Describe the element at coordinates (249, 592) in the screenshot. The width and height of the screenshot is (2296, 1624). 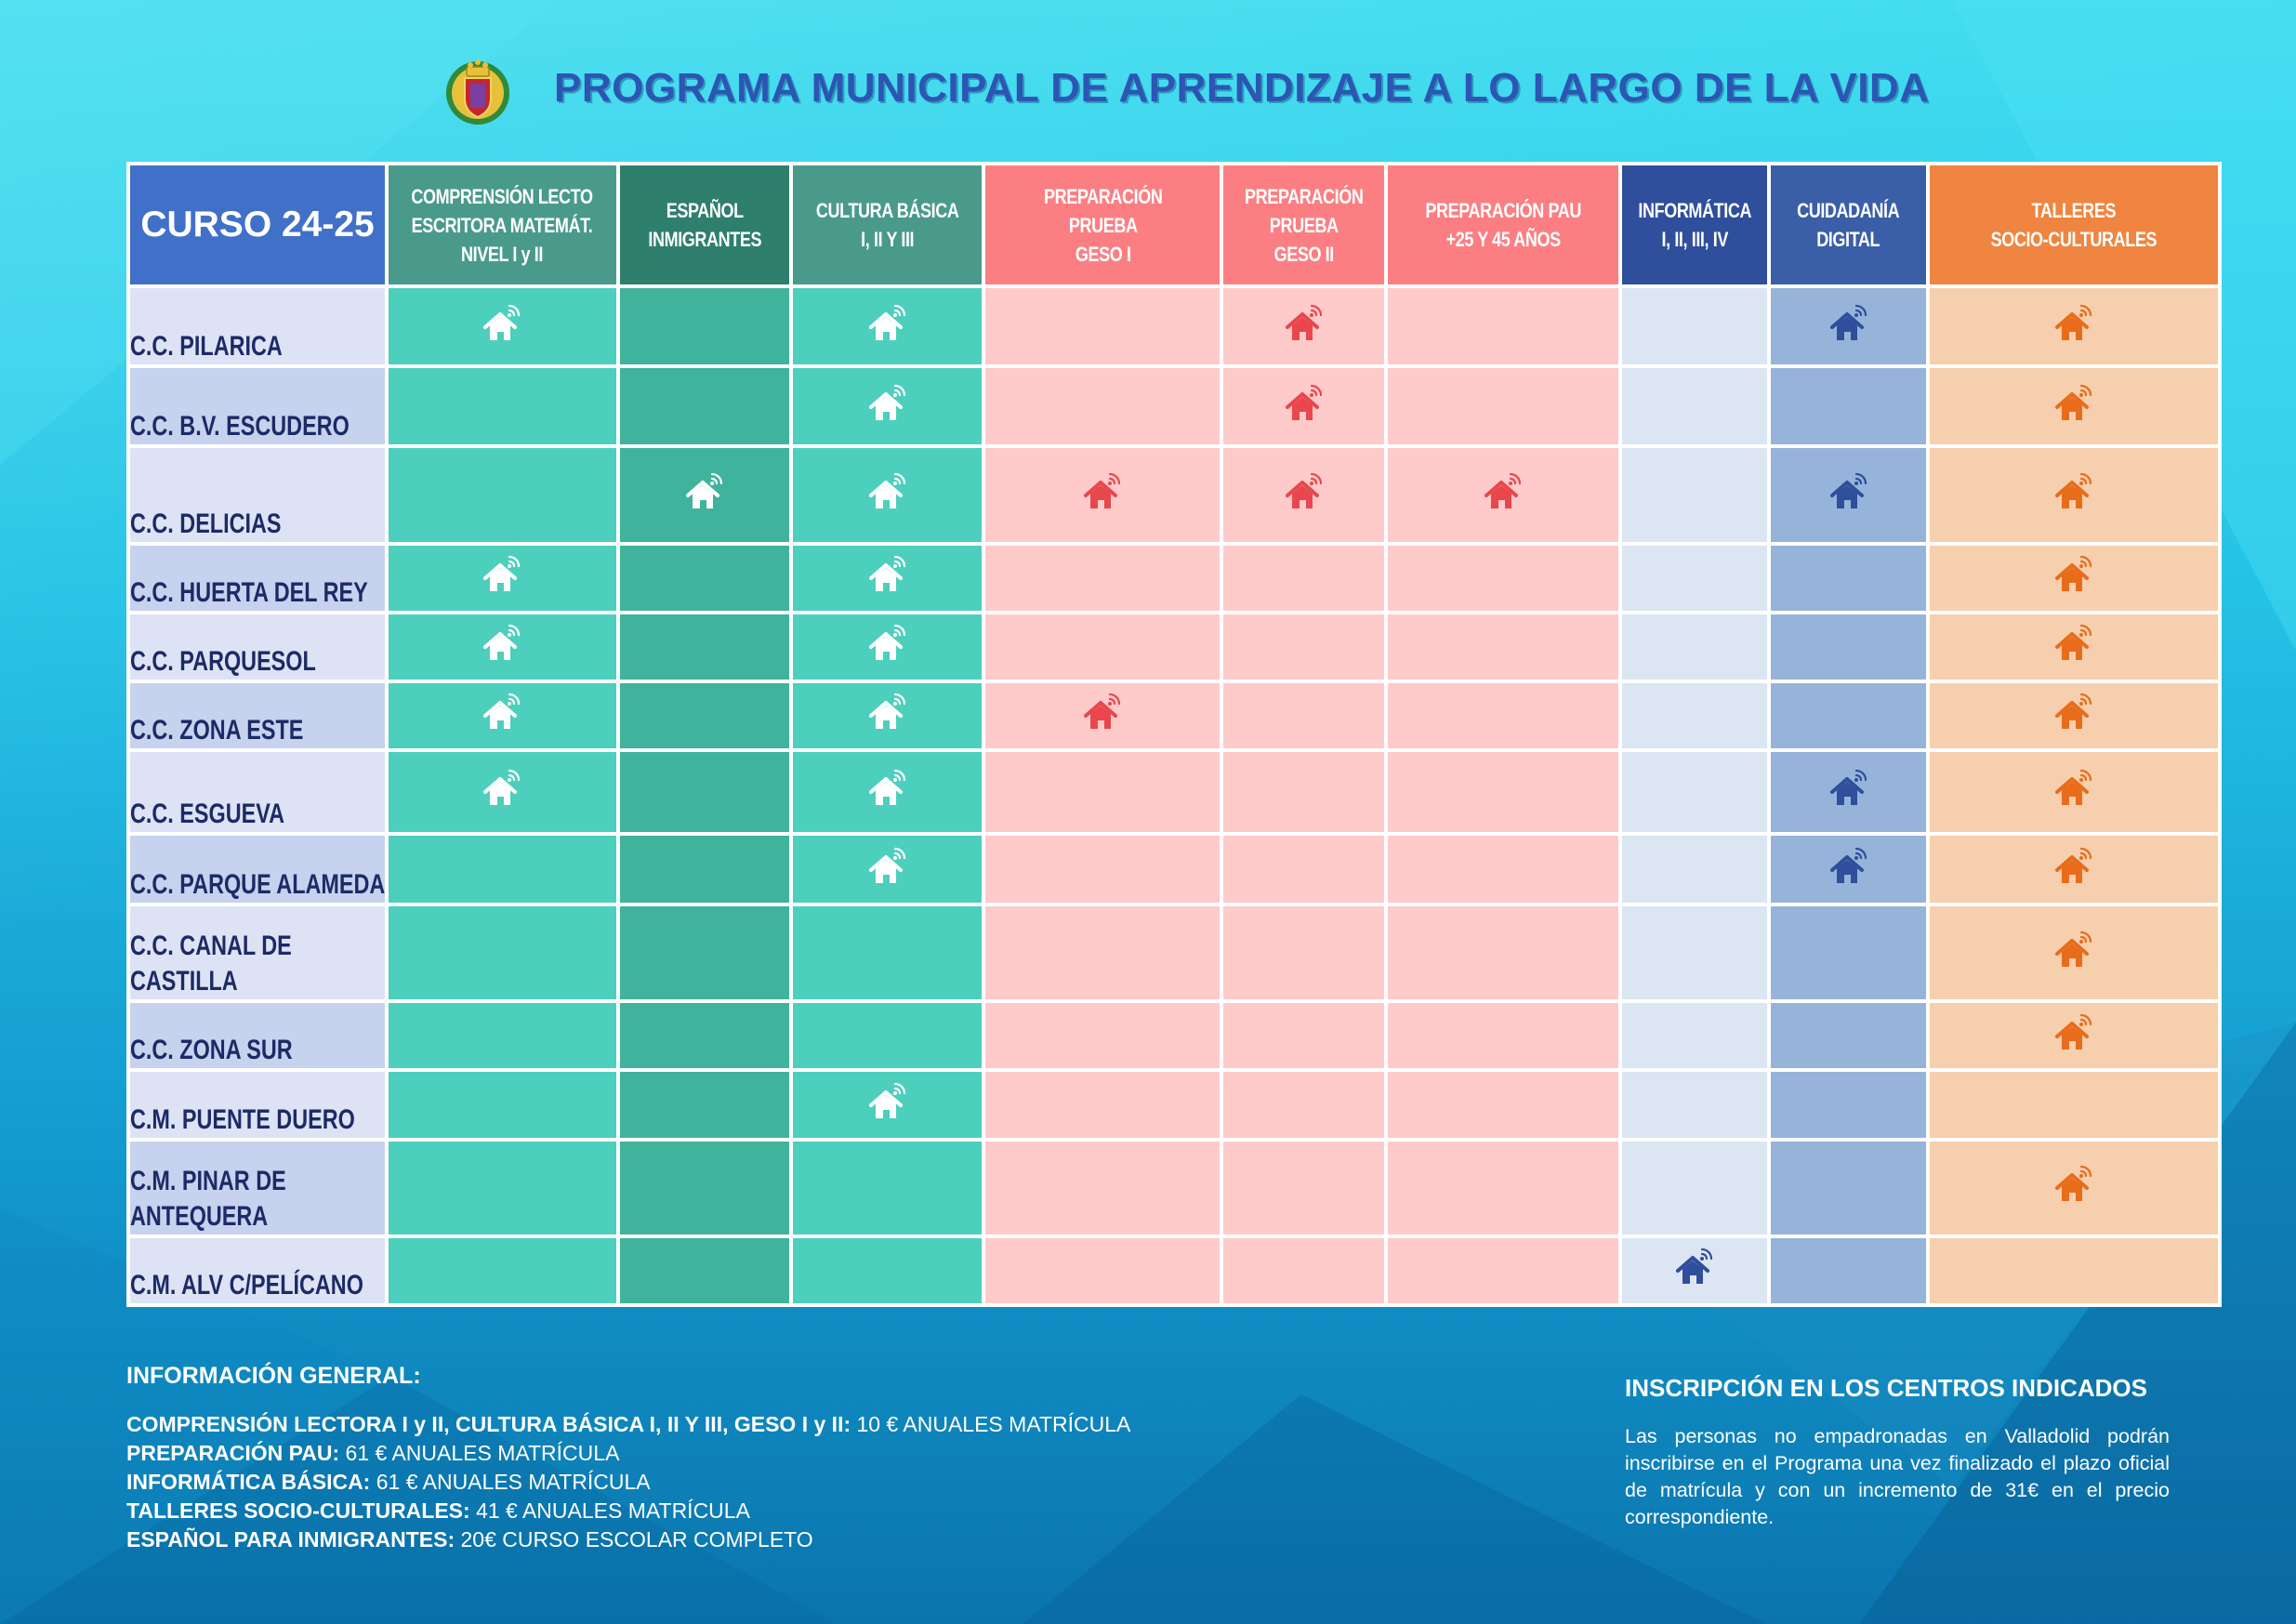
I see `center-name-line: C.C. HUERTA DEL REY` at that location.